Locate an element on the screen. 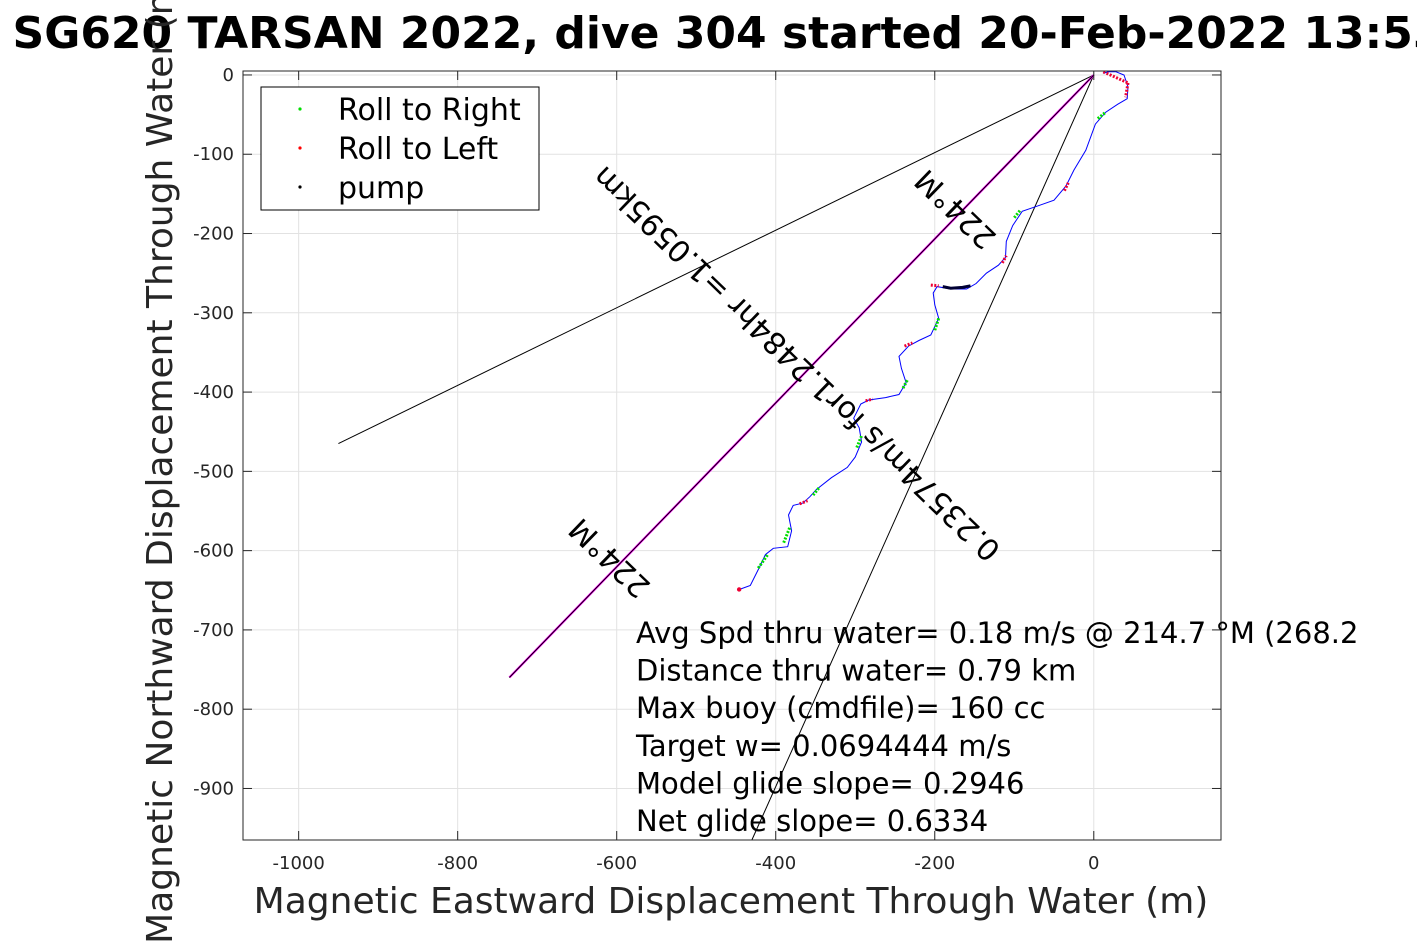 Image resolution: width=1417 pixels, height=945 pixels. stat-line: Model glide slope= 0.2946 is located at coordinates (830, 783).